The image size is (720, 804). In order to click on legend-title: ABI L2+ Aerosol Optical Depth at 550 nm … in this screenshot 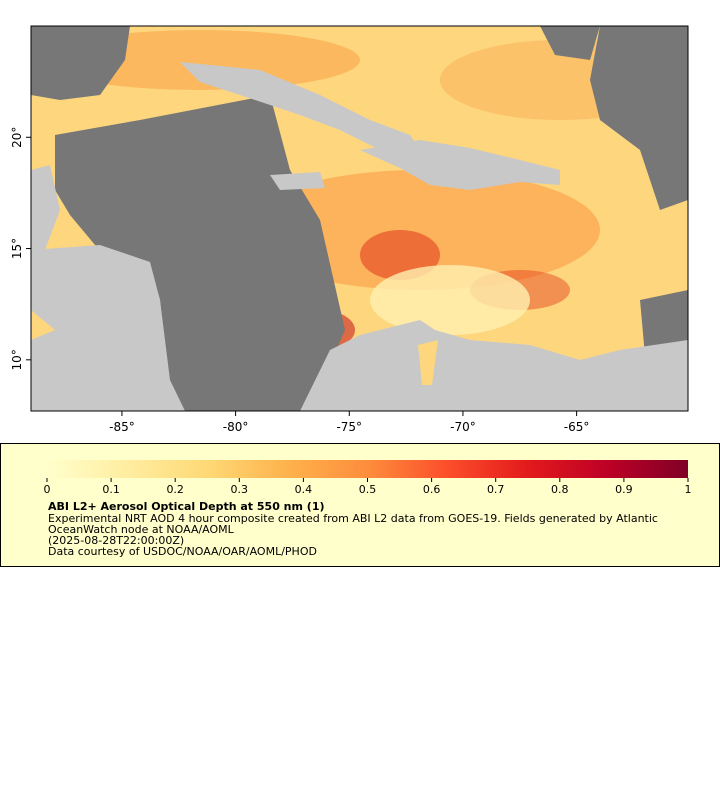, I will do `click(186, 506)`.